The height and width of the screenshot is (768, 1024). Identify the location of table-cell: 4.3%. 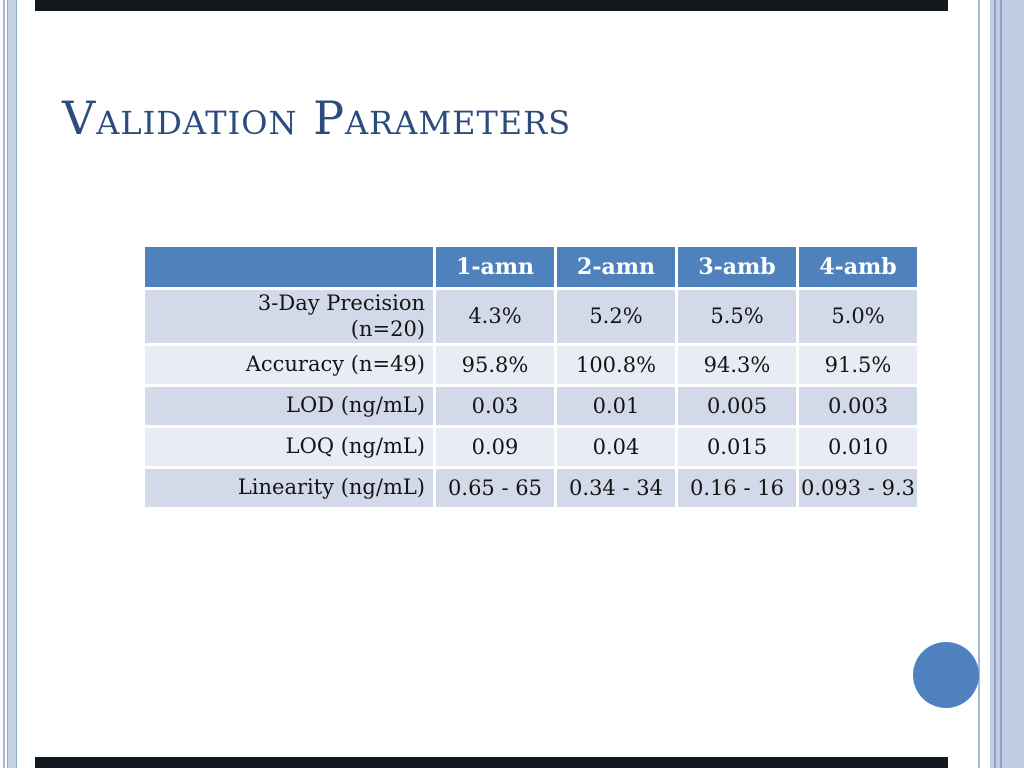
(495, 316).